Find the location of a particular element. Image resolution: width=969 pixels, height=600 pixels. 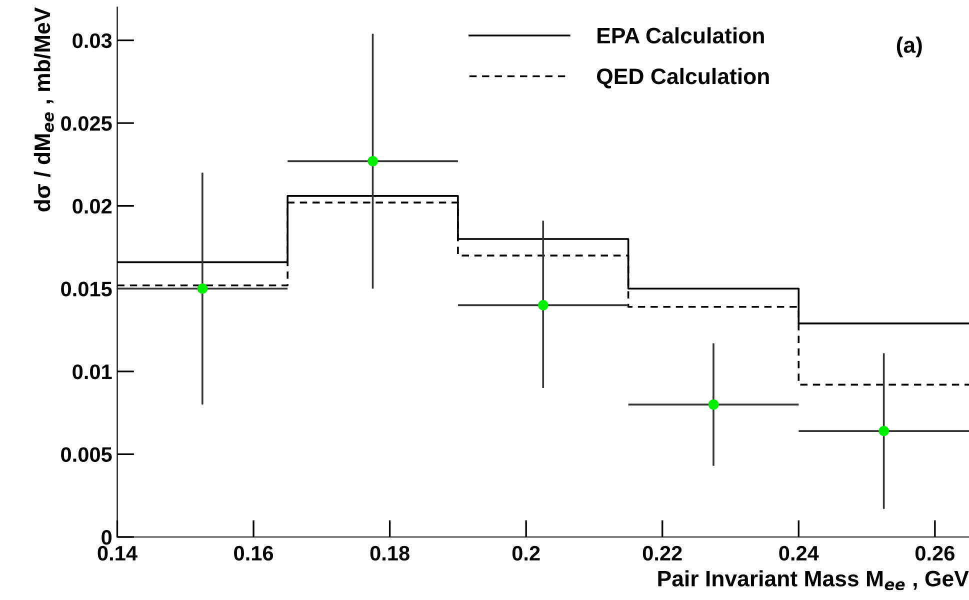

y-tick-label: 0.01 is located at coordinates (92, 372).